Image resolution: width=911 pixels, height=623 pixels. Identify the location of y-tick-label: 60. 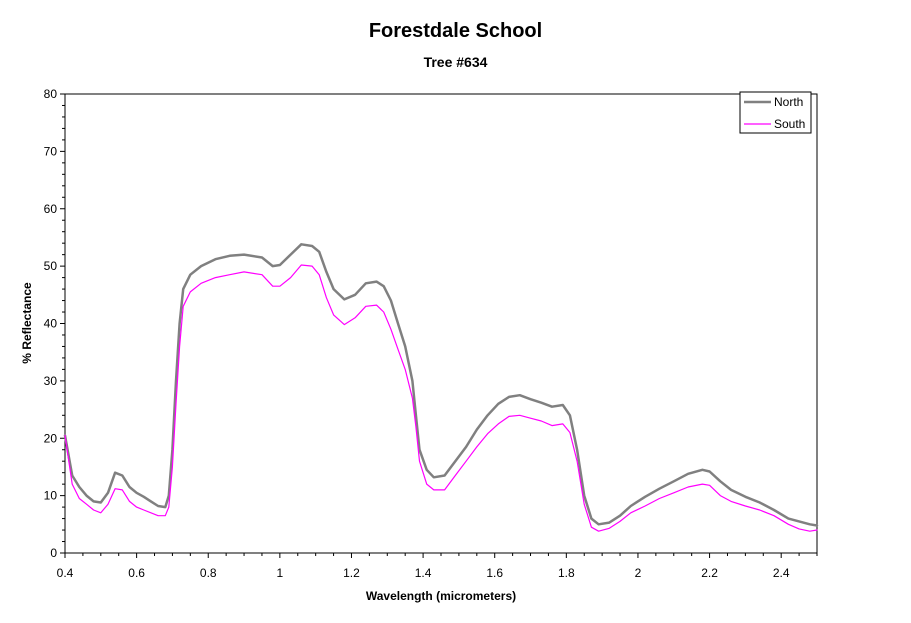
(51, 209).